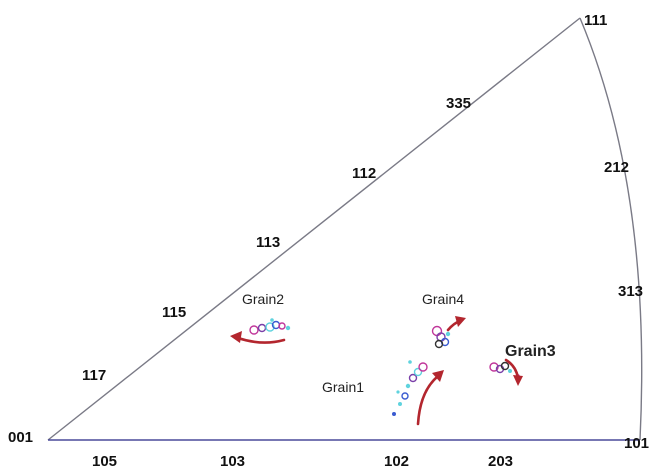 The image size is (656, 470). I want to click on grain2-cluster, so click(270, 326).